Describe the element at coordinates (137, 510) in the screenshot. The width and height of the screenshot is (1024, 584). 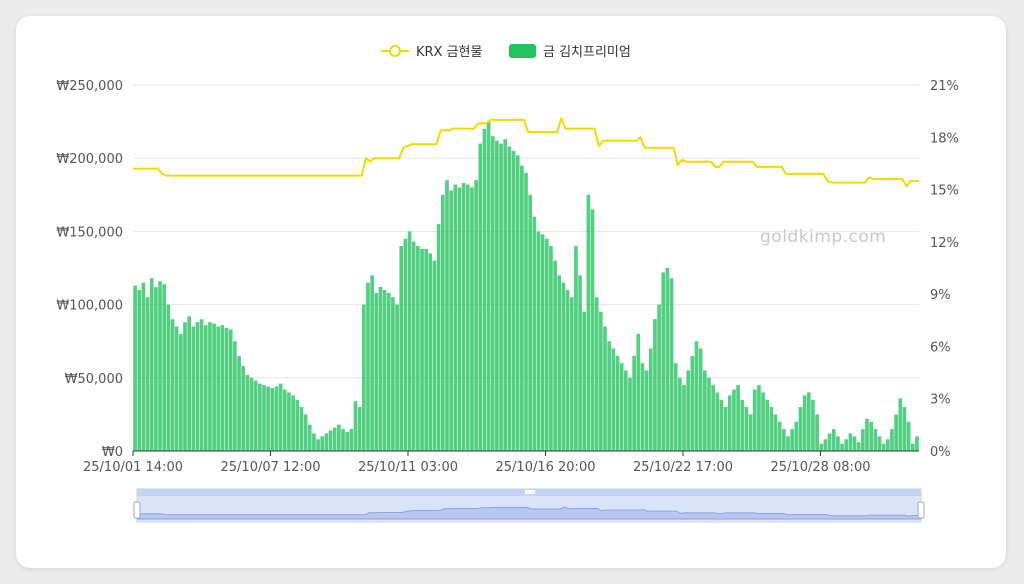
I see `zoom-handle-left` at that location.